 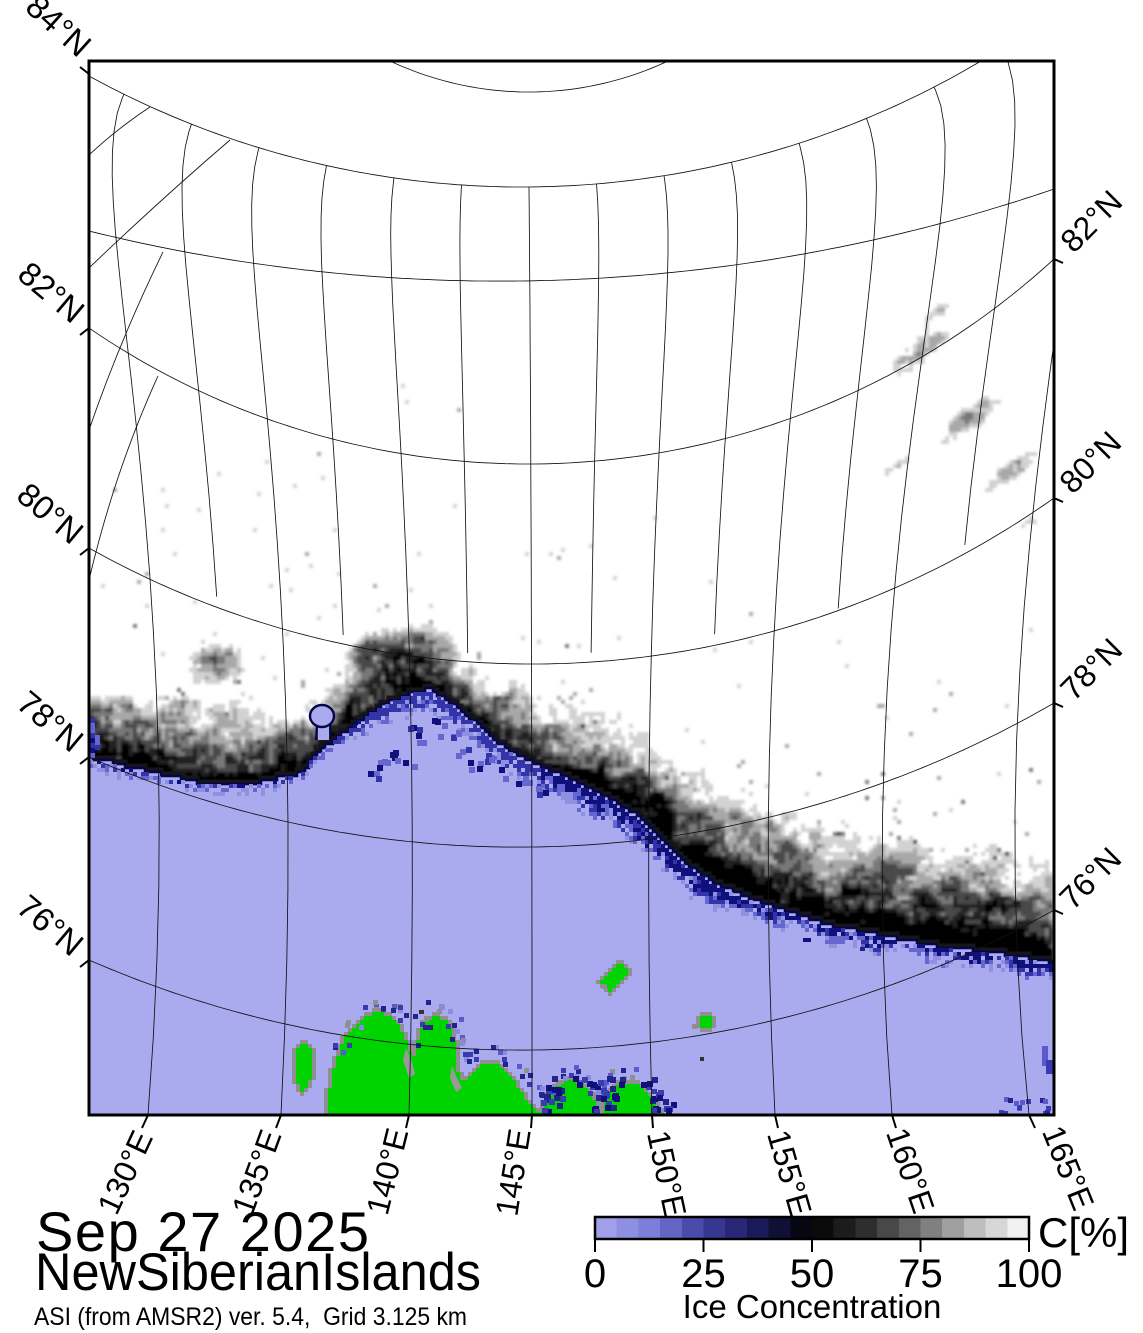 What do you see at coordinates (1029, 1274) in the screenshot?
I see `svg-text: 100` at bounding box center [1029, 1274].